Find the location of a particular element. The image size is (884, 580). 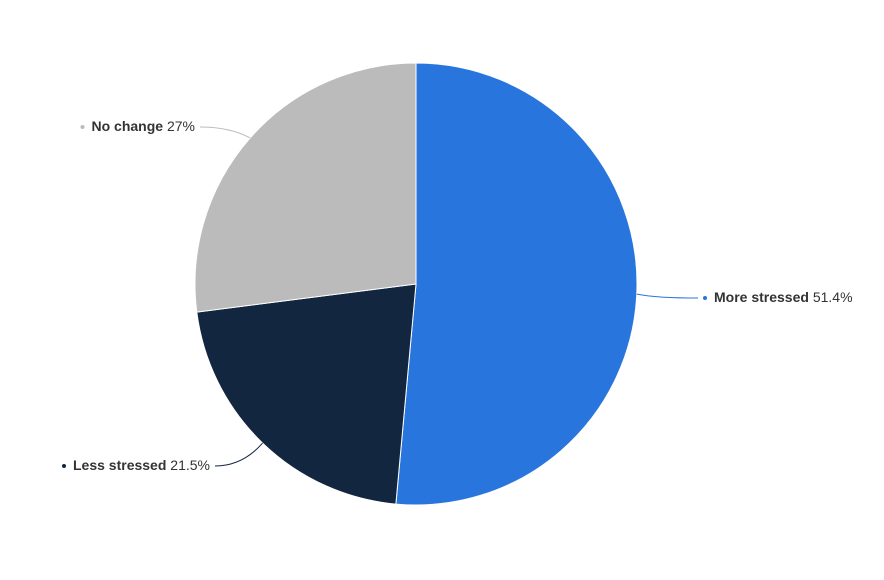

label-name: No change is located at coordinates (128, 126).